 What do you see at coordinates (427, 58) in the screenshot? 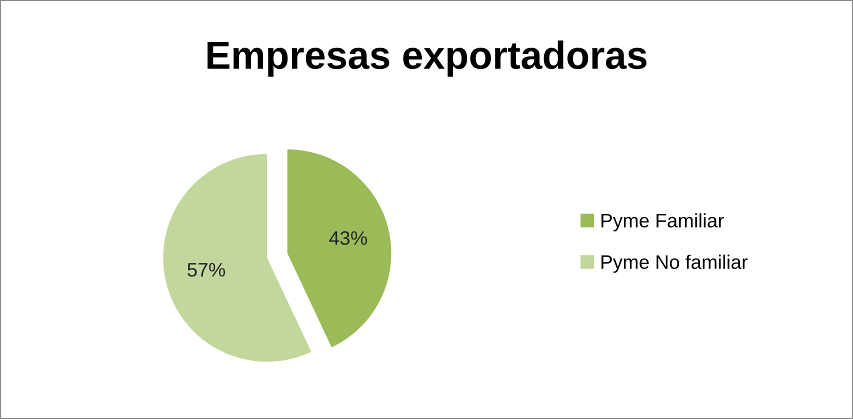
I see `chart-title: Empresas exportadoras` at bounding box center [427, 58].